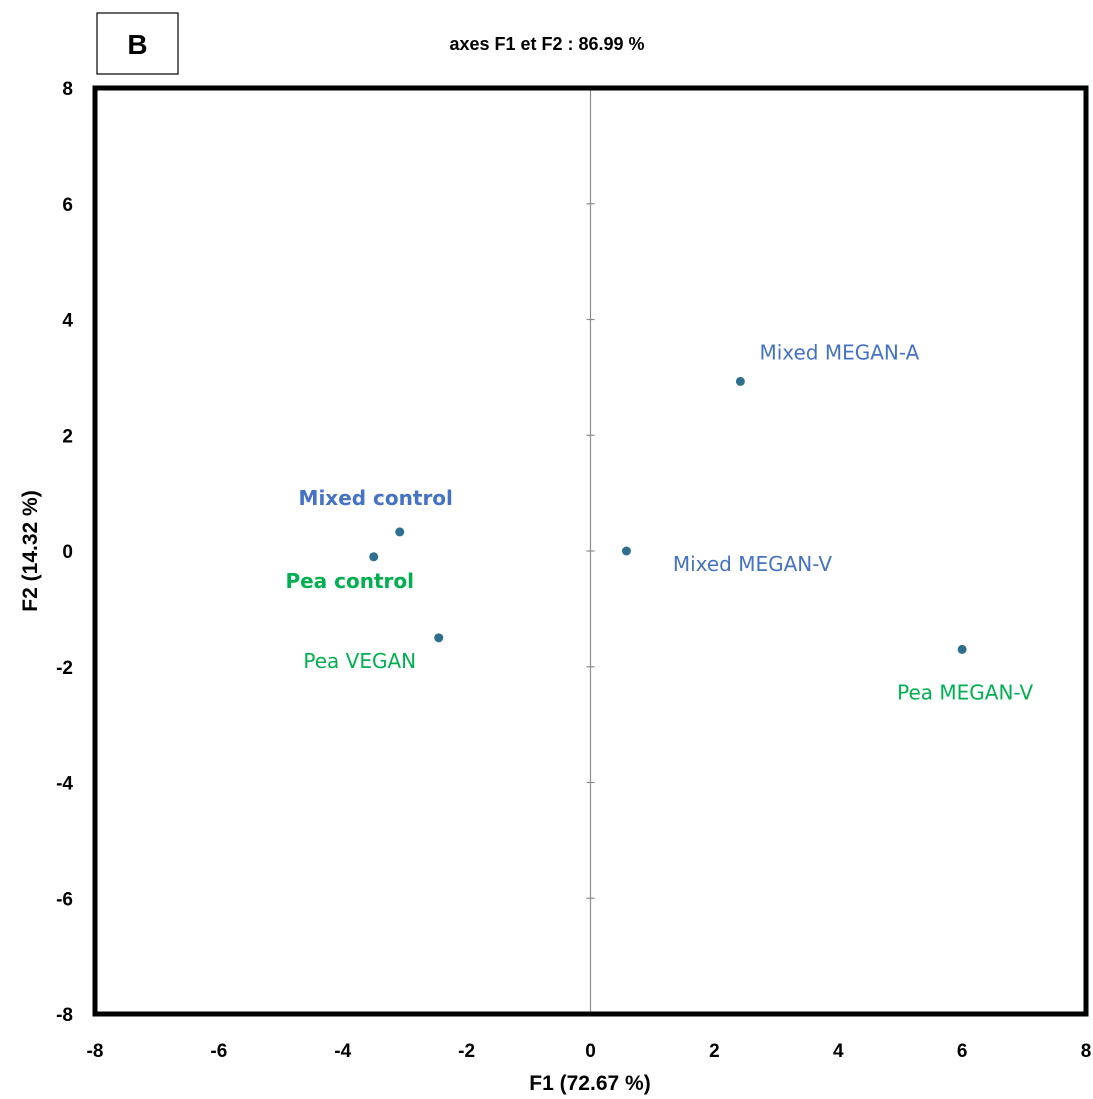 This screenshot has width=1093, height=1099. What do you see at coordinates (67, 321) in the screenshot?
I see `y-tick-label: 4` at bounding box center [67, 321].